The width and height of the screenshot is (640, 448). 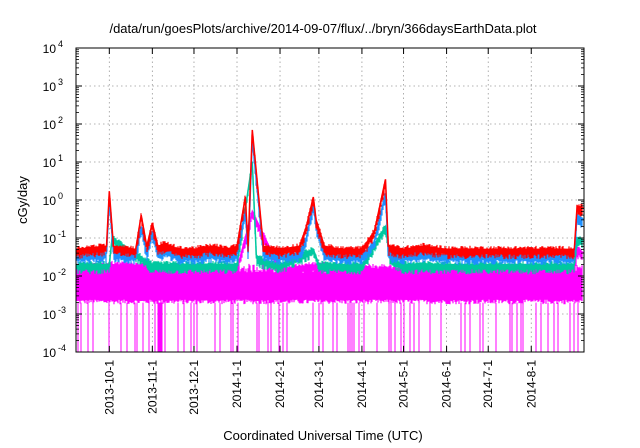 I want to click on series-dropout-block, so click(x=160, y=327).